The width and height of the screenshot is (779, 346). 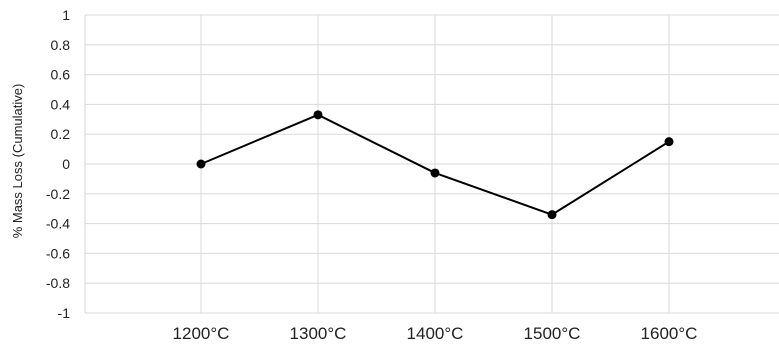 What do you see at coordinates (58, 164) in the screenshot?
I see `y-axis-tick-labels: 1 0.8 0.6 0.4 0.2 0 -0.2 -0.4 -0.6 -0.8 -1` at bounding box center [58, 164].